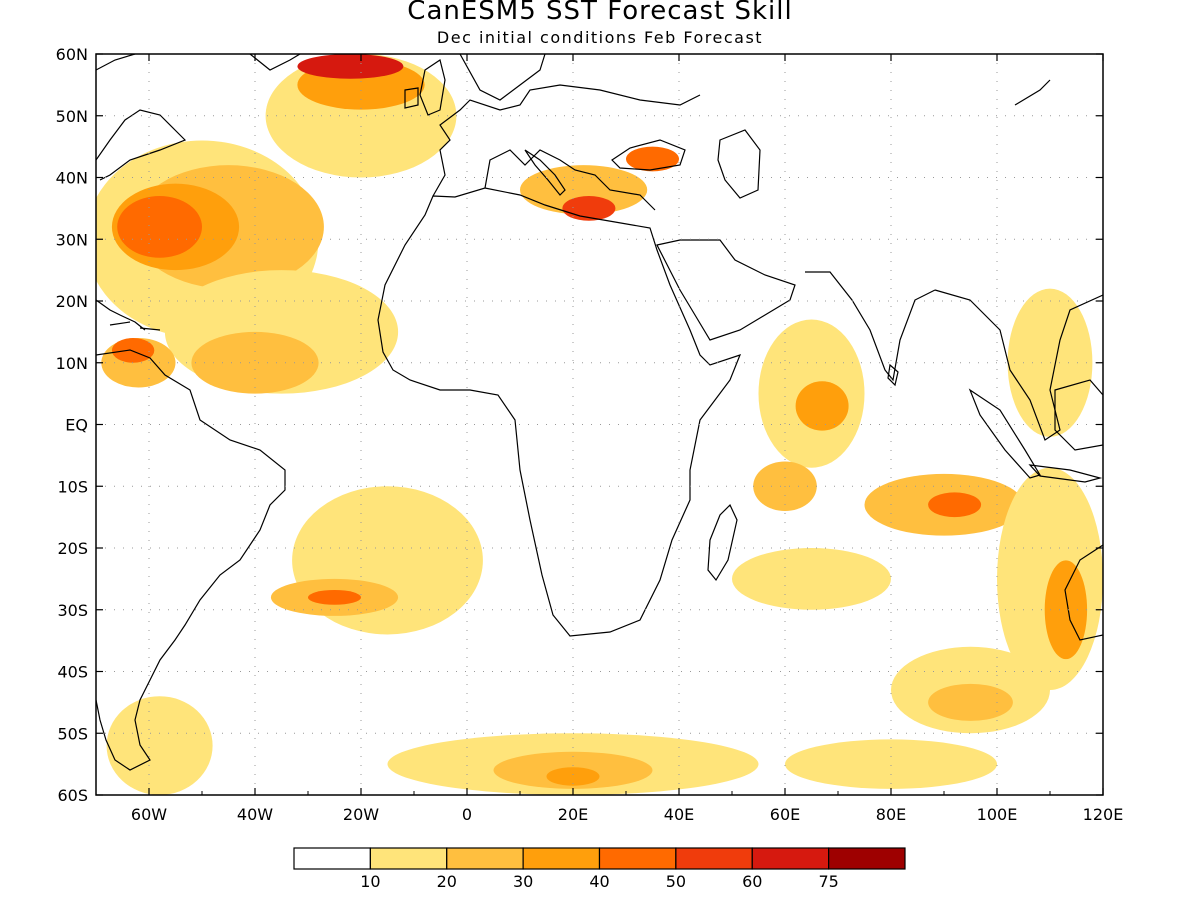 The height and width of the screenshot is (900, 1200). Describe the element at coordinates (679, 814) in the screenshot. I see `lon-tick-label: 40E` at that location.